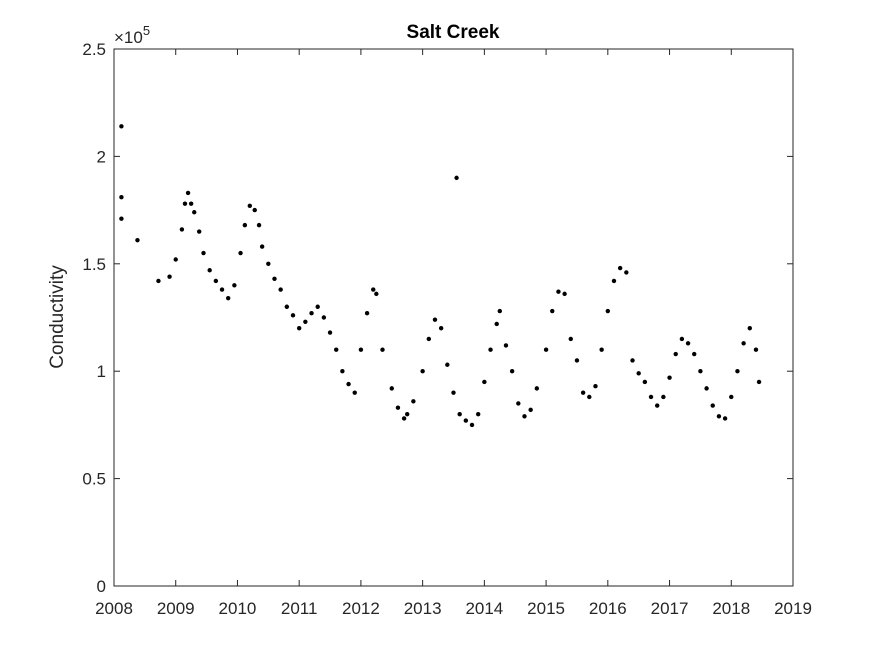 The width and height of the screenshot is (875, 656). What do you see at coordinates (94, 49) in the screenshot?
I see `y-tick-label: 2.5` at bounding box center [94, 49].